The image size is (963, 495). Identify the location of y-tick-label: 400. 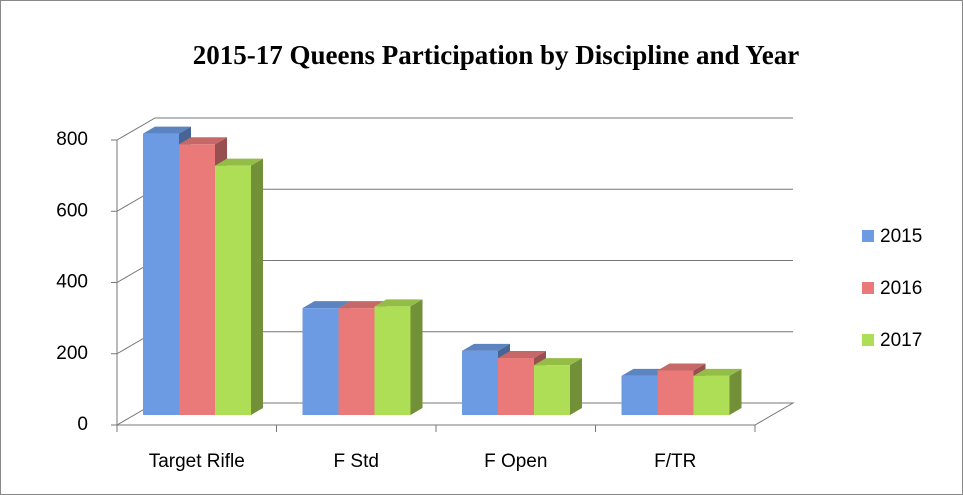
(72, 282).